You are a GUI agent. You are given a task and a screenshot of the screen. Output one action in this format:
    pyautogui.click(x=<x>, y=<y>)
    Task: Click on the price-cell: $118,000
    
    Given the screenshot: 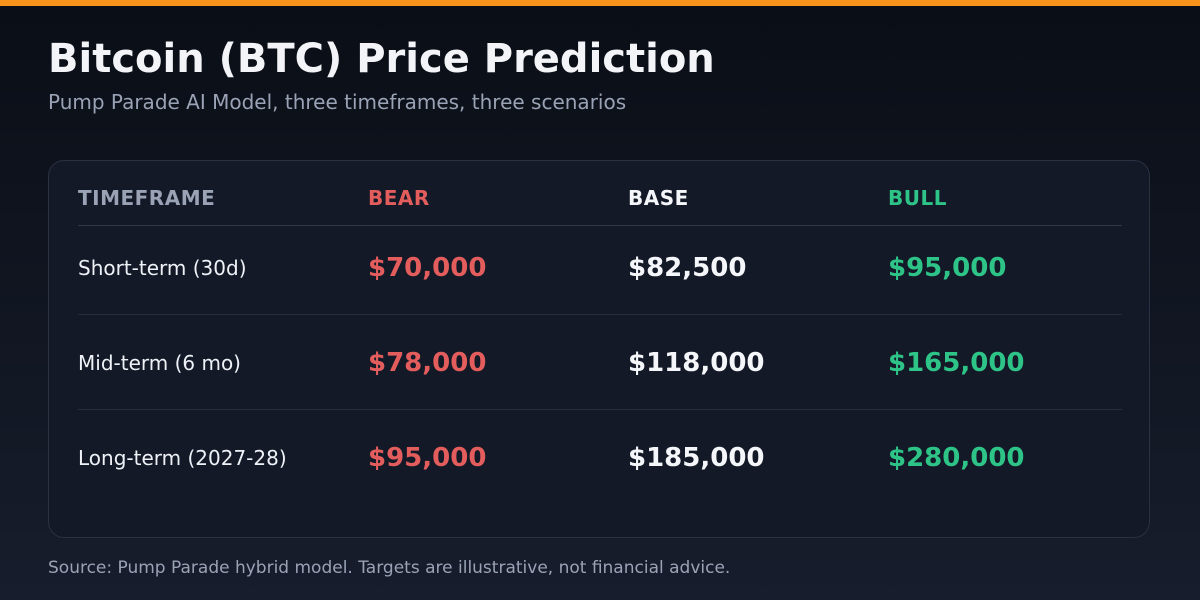 What is the action you would take?
    pyautogui.click(x=696, y=363)
    